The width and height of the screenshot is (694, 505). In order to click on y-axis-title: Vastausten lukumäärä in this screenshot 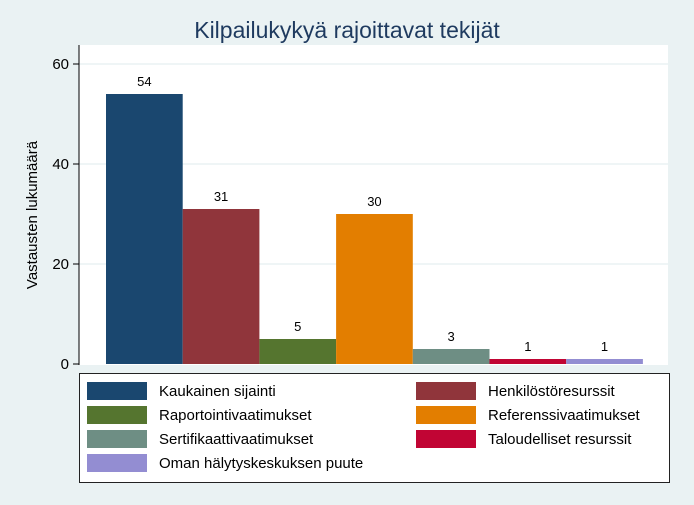, I will do `click(32, 214)`.